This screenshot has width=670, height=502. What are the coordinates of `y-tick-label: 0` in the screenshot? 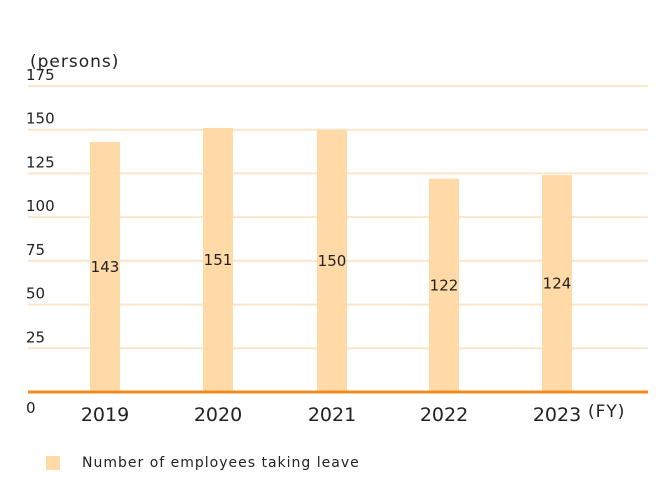 It's located at (31, 408).